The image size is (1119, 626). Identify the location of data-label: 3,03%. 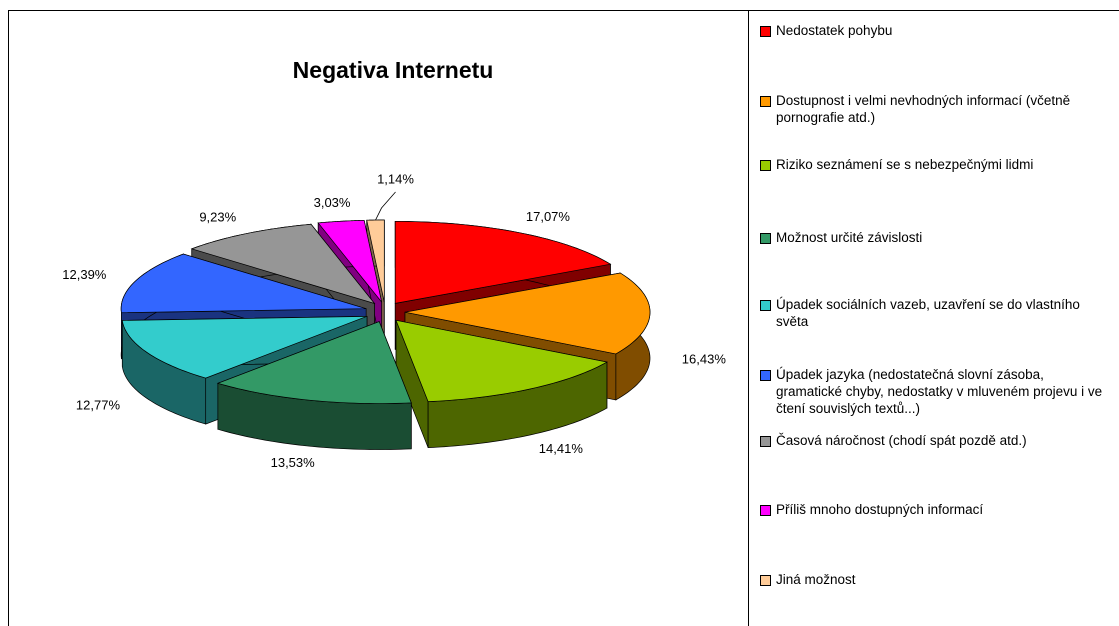
(332, 202).